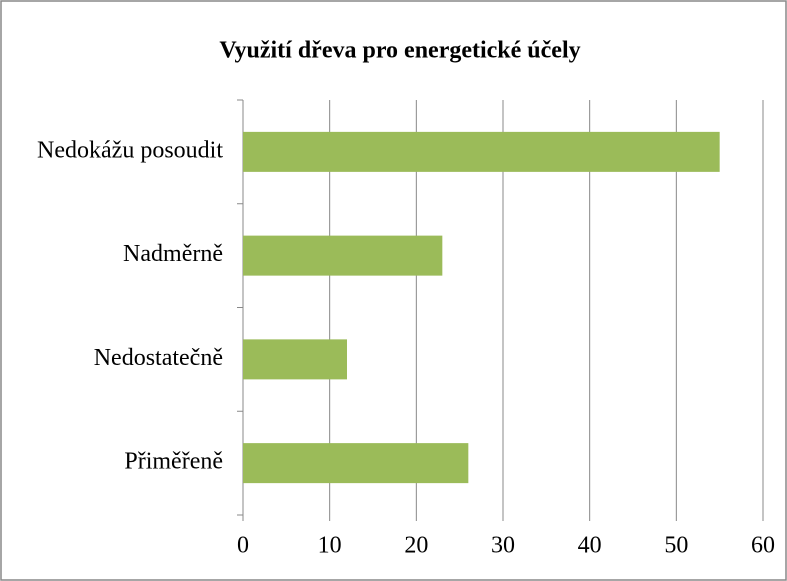  Describe the element at coordinates (130, 150) in the screenshot. I see `y-tick-label: Nedokážu posoudit` at that location.